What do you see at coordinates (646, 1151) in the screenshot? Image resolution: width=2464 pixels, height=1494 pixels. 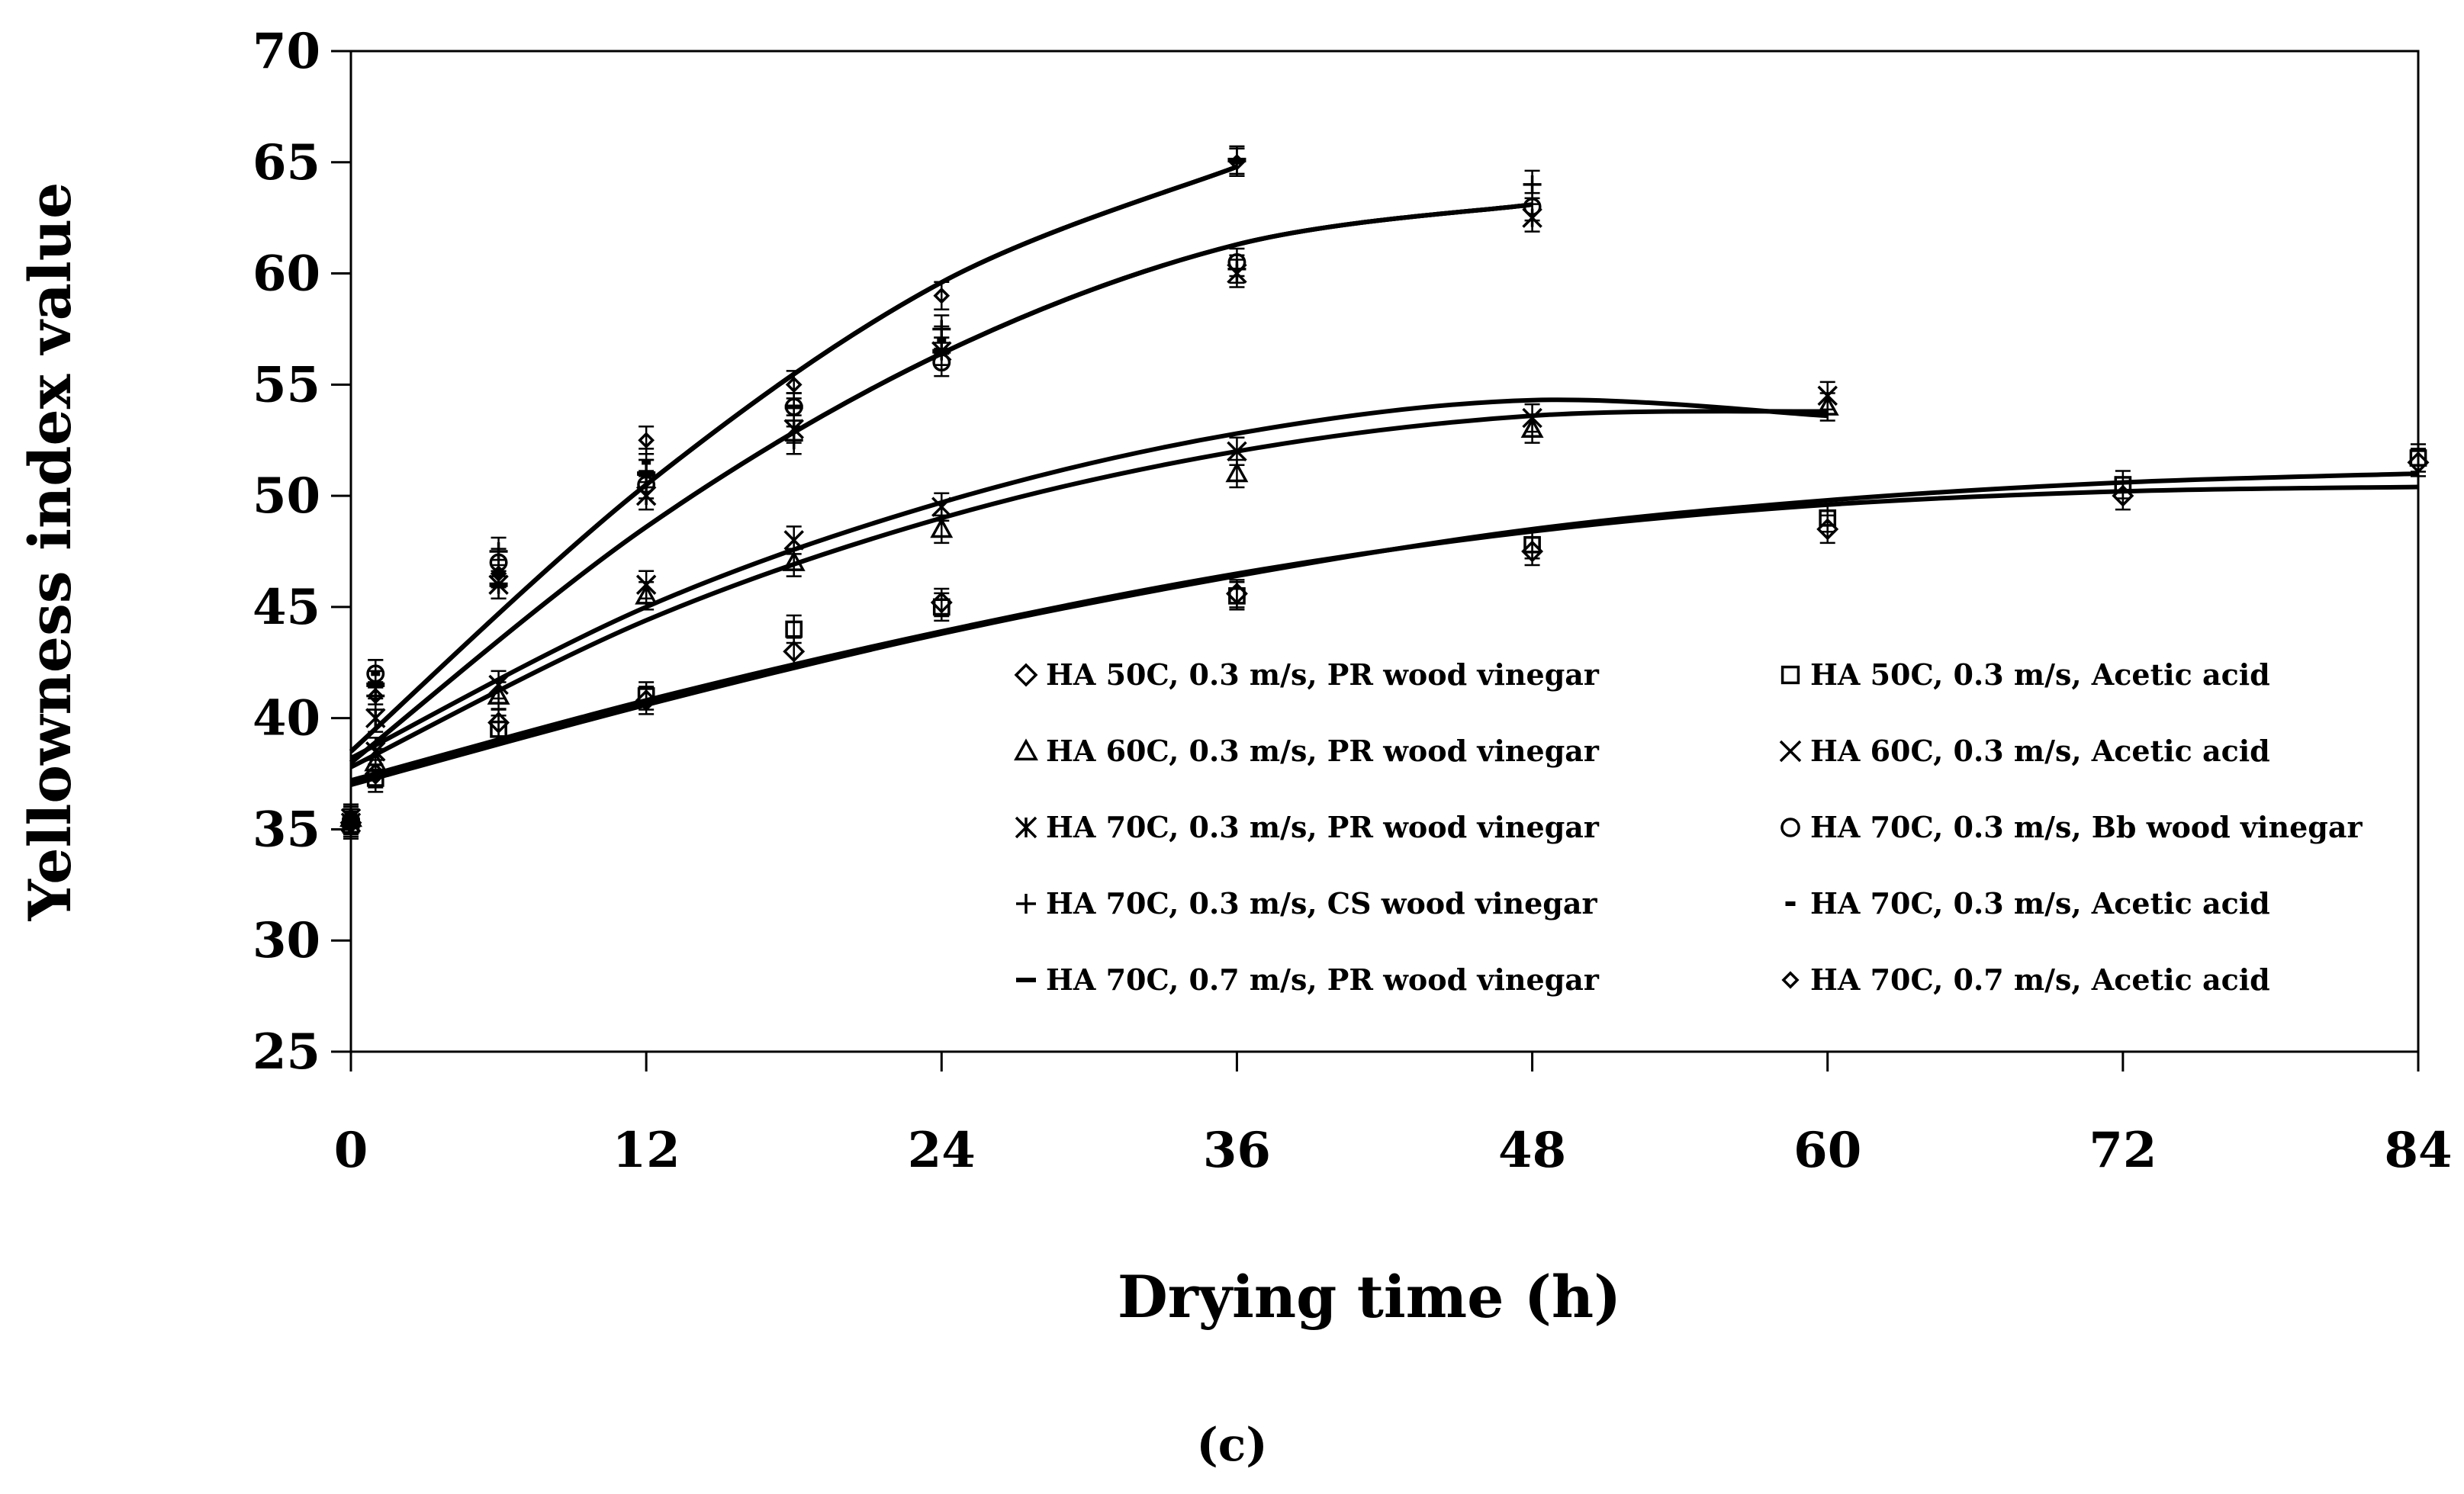 I see `x-tick-label: 12` at bounding box center [646, 1151].